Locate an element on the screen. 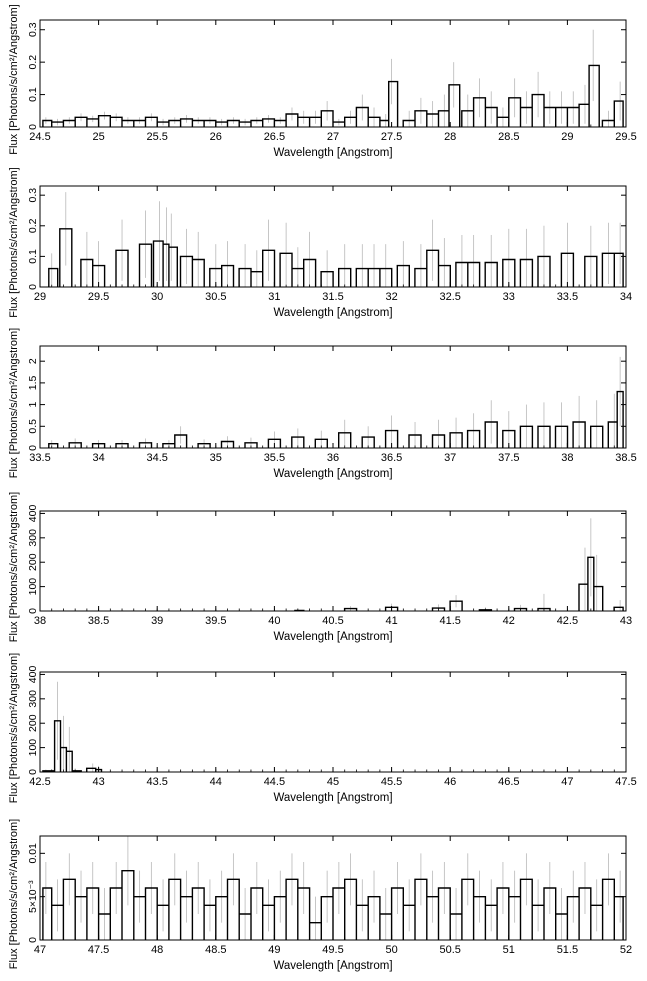  x-tick-label: 46 is located at coordinates (450, 782).